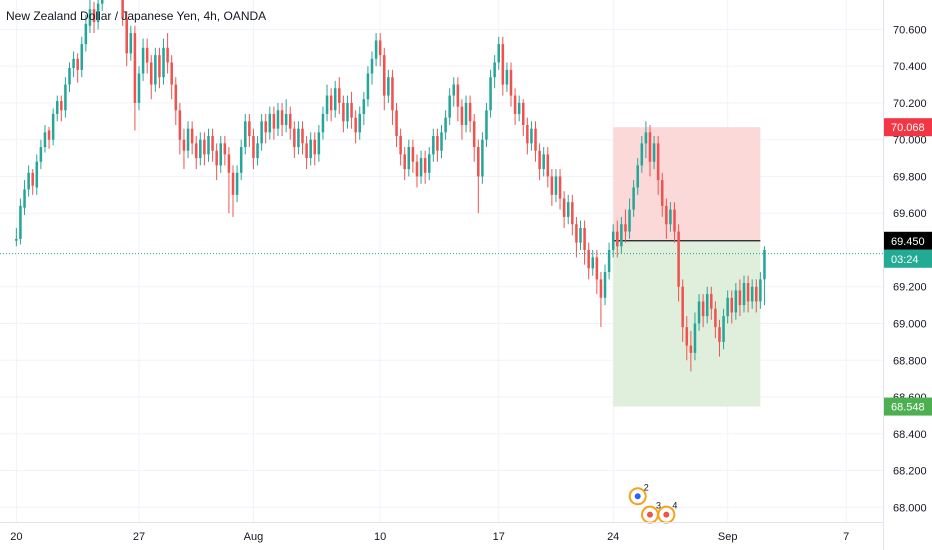  Describe the element at coordinates (667, 512) in the screenshot. I see `event-marker: 4` at that location.